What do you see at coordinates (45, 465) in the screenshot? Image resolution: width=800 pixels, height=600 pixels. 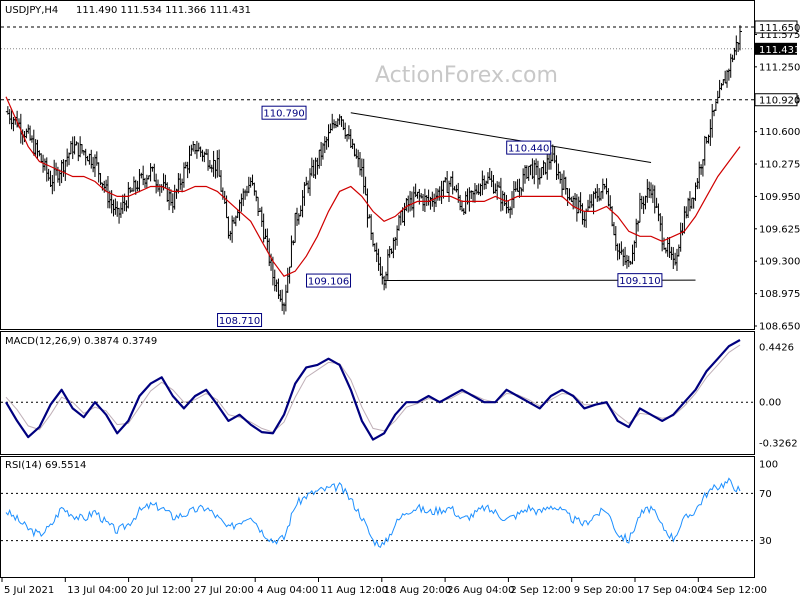 I see `rsi-title: RSI(14) 69.5514` at bounding box center [45, 465].